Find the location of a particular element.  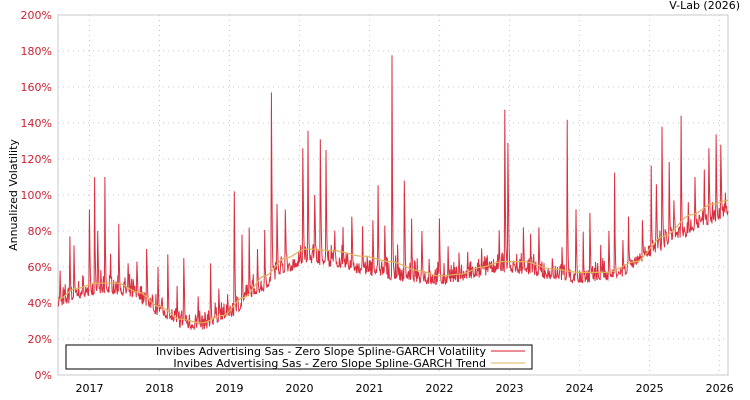

y-tick-label: 60% is located at coordinates (40, 267).